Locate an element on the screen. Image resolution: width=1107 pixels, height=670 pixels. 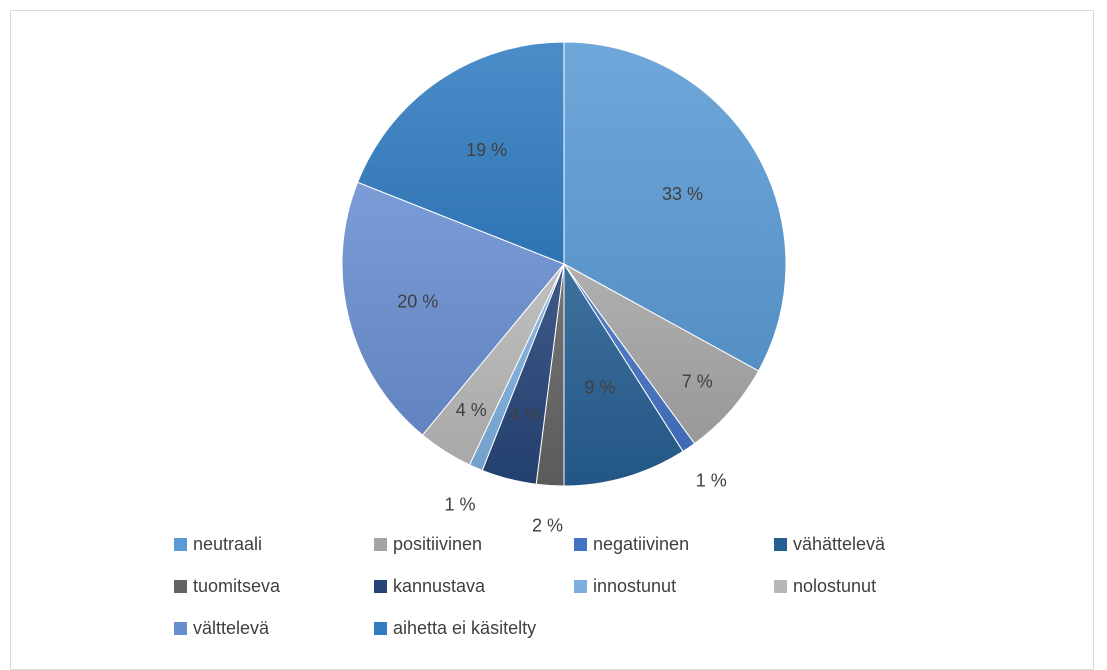
legend-item-positiivinen: positiivinen is located at coordinates (428, 544).